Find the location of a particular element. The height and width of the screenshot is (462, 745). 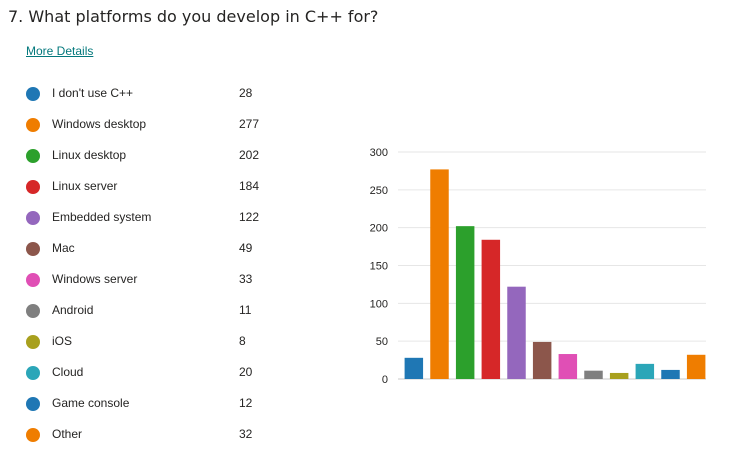

y-tick-label: 250 is located at coordinates (379, 191).